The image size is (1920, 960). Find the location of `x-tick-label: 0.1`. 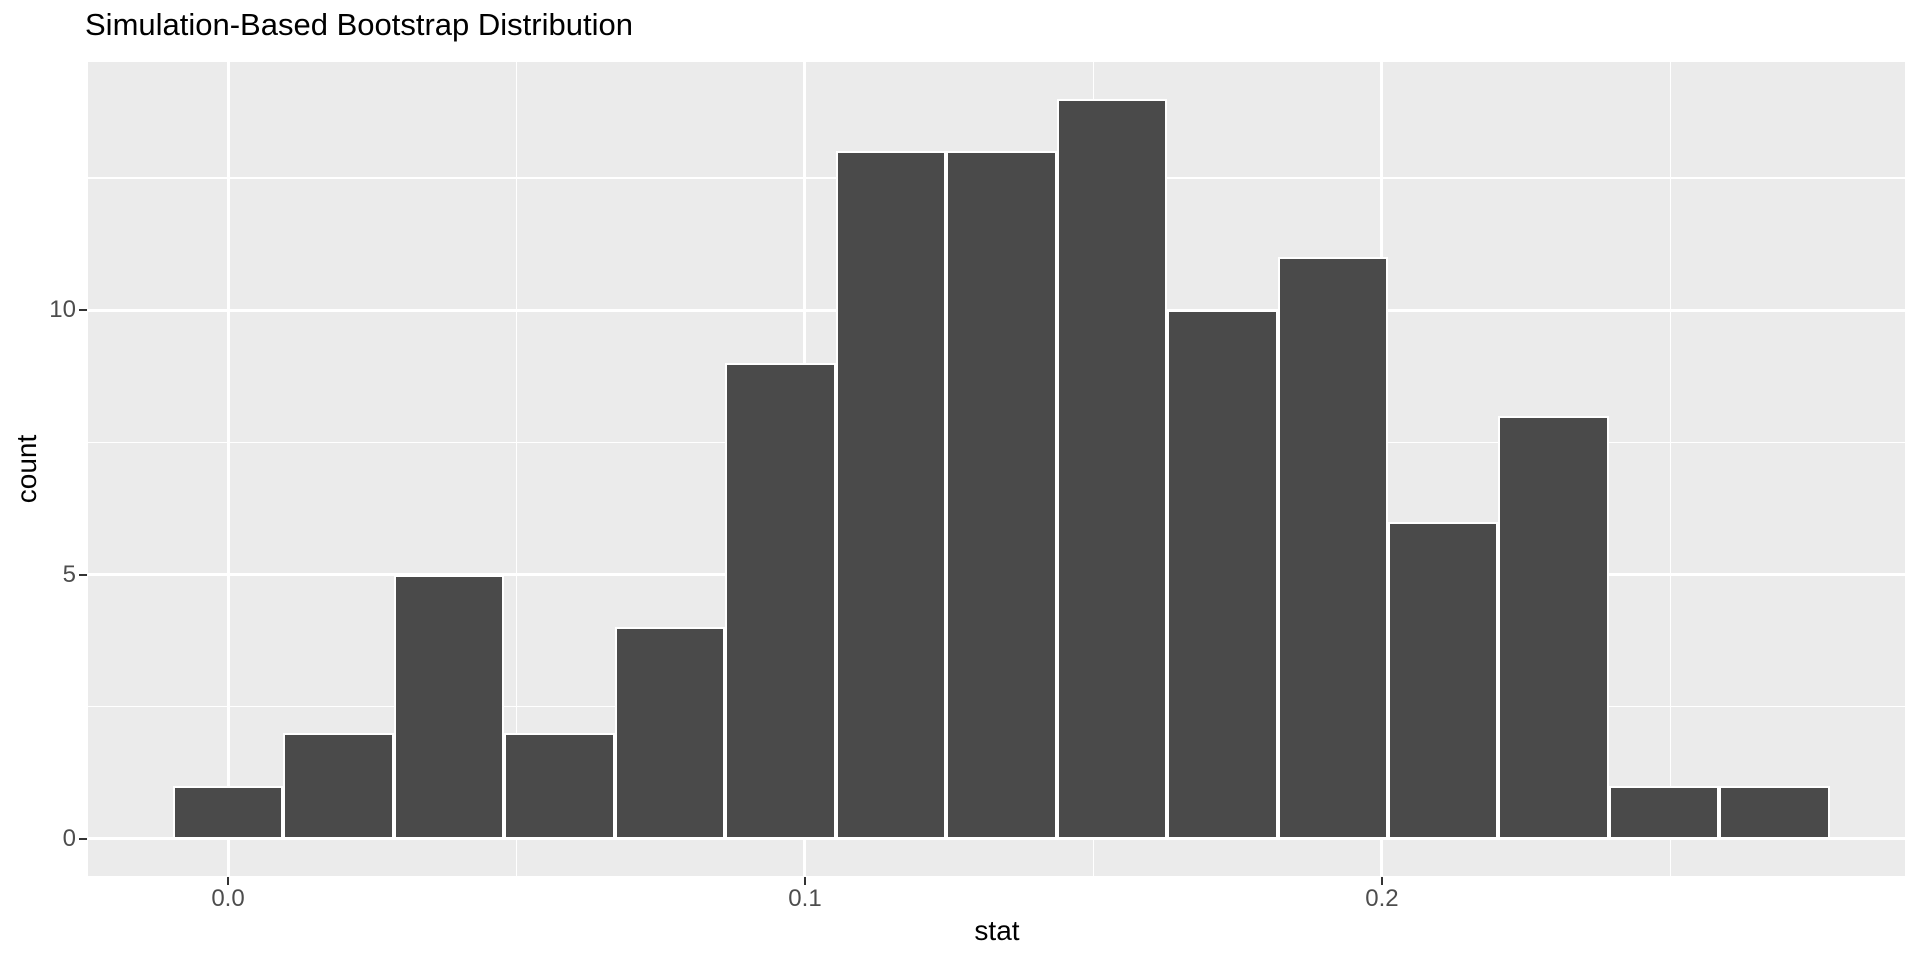

x-tick-label: 0.1 is located at coordinates (805, 898).